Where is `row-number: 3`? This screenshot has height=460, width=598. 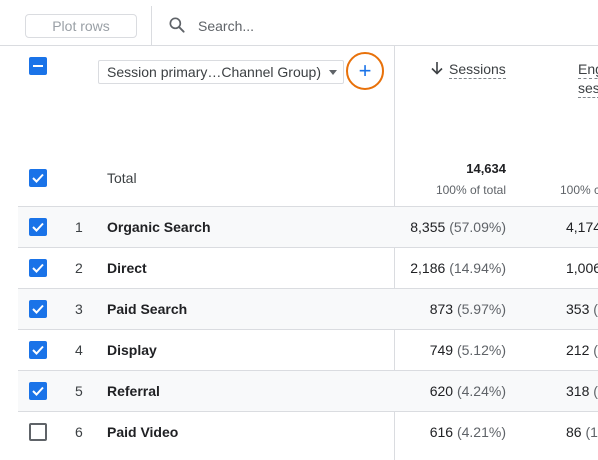 row-number: 3 is located at coordinates (79, 309).